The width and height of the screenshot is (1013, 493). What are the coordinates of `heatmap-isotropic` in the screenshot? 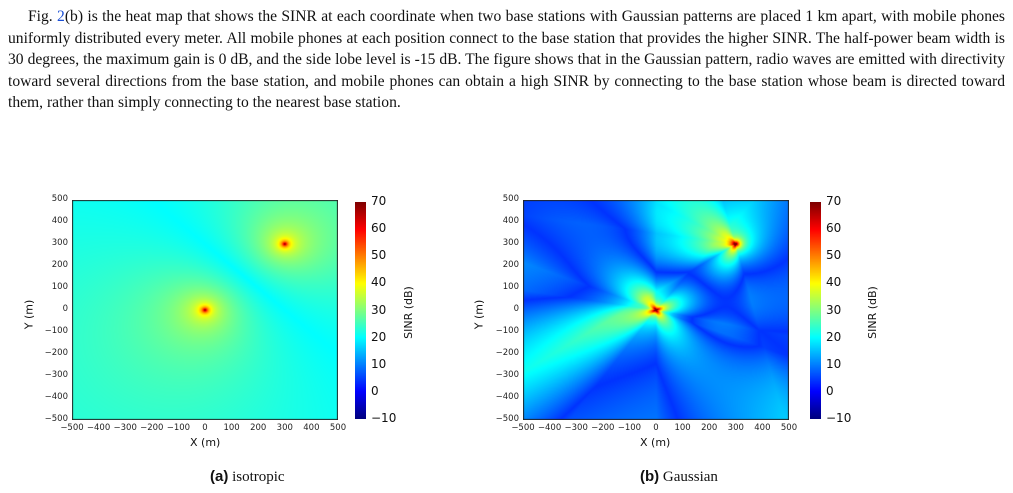 It's located at (205, 310).